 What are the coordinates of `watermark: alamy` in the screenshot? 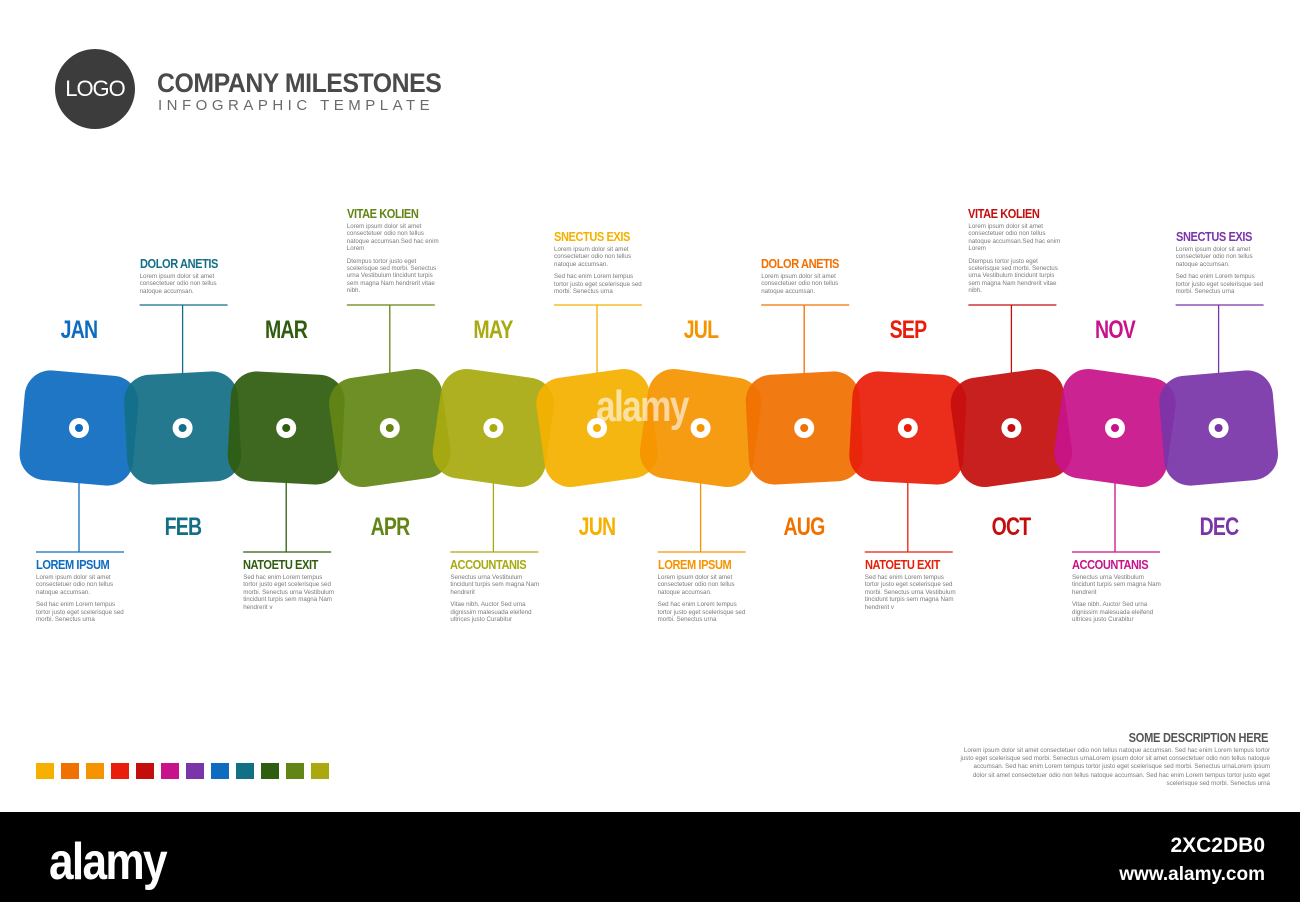 It's located at (642, 406).